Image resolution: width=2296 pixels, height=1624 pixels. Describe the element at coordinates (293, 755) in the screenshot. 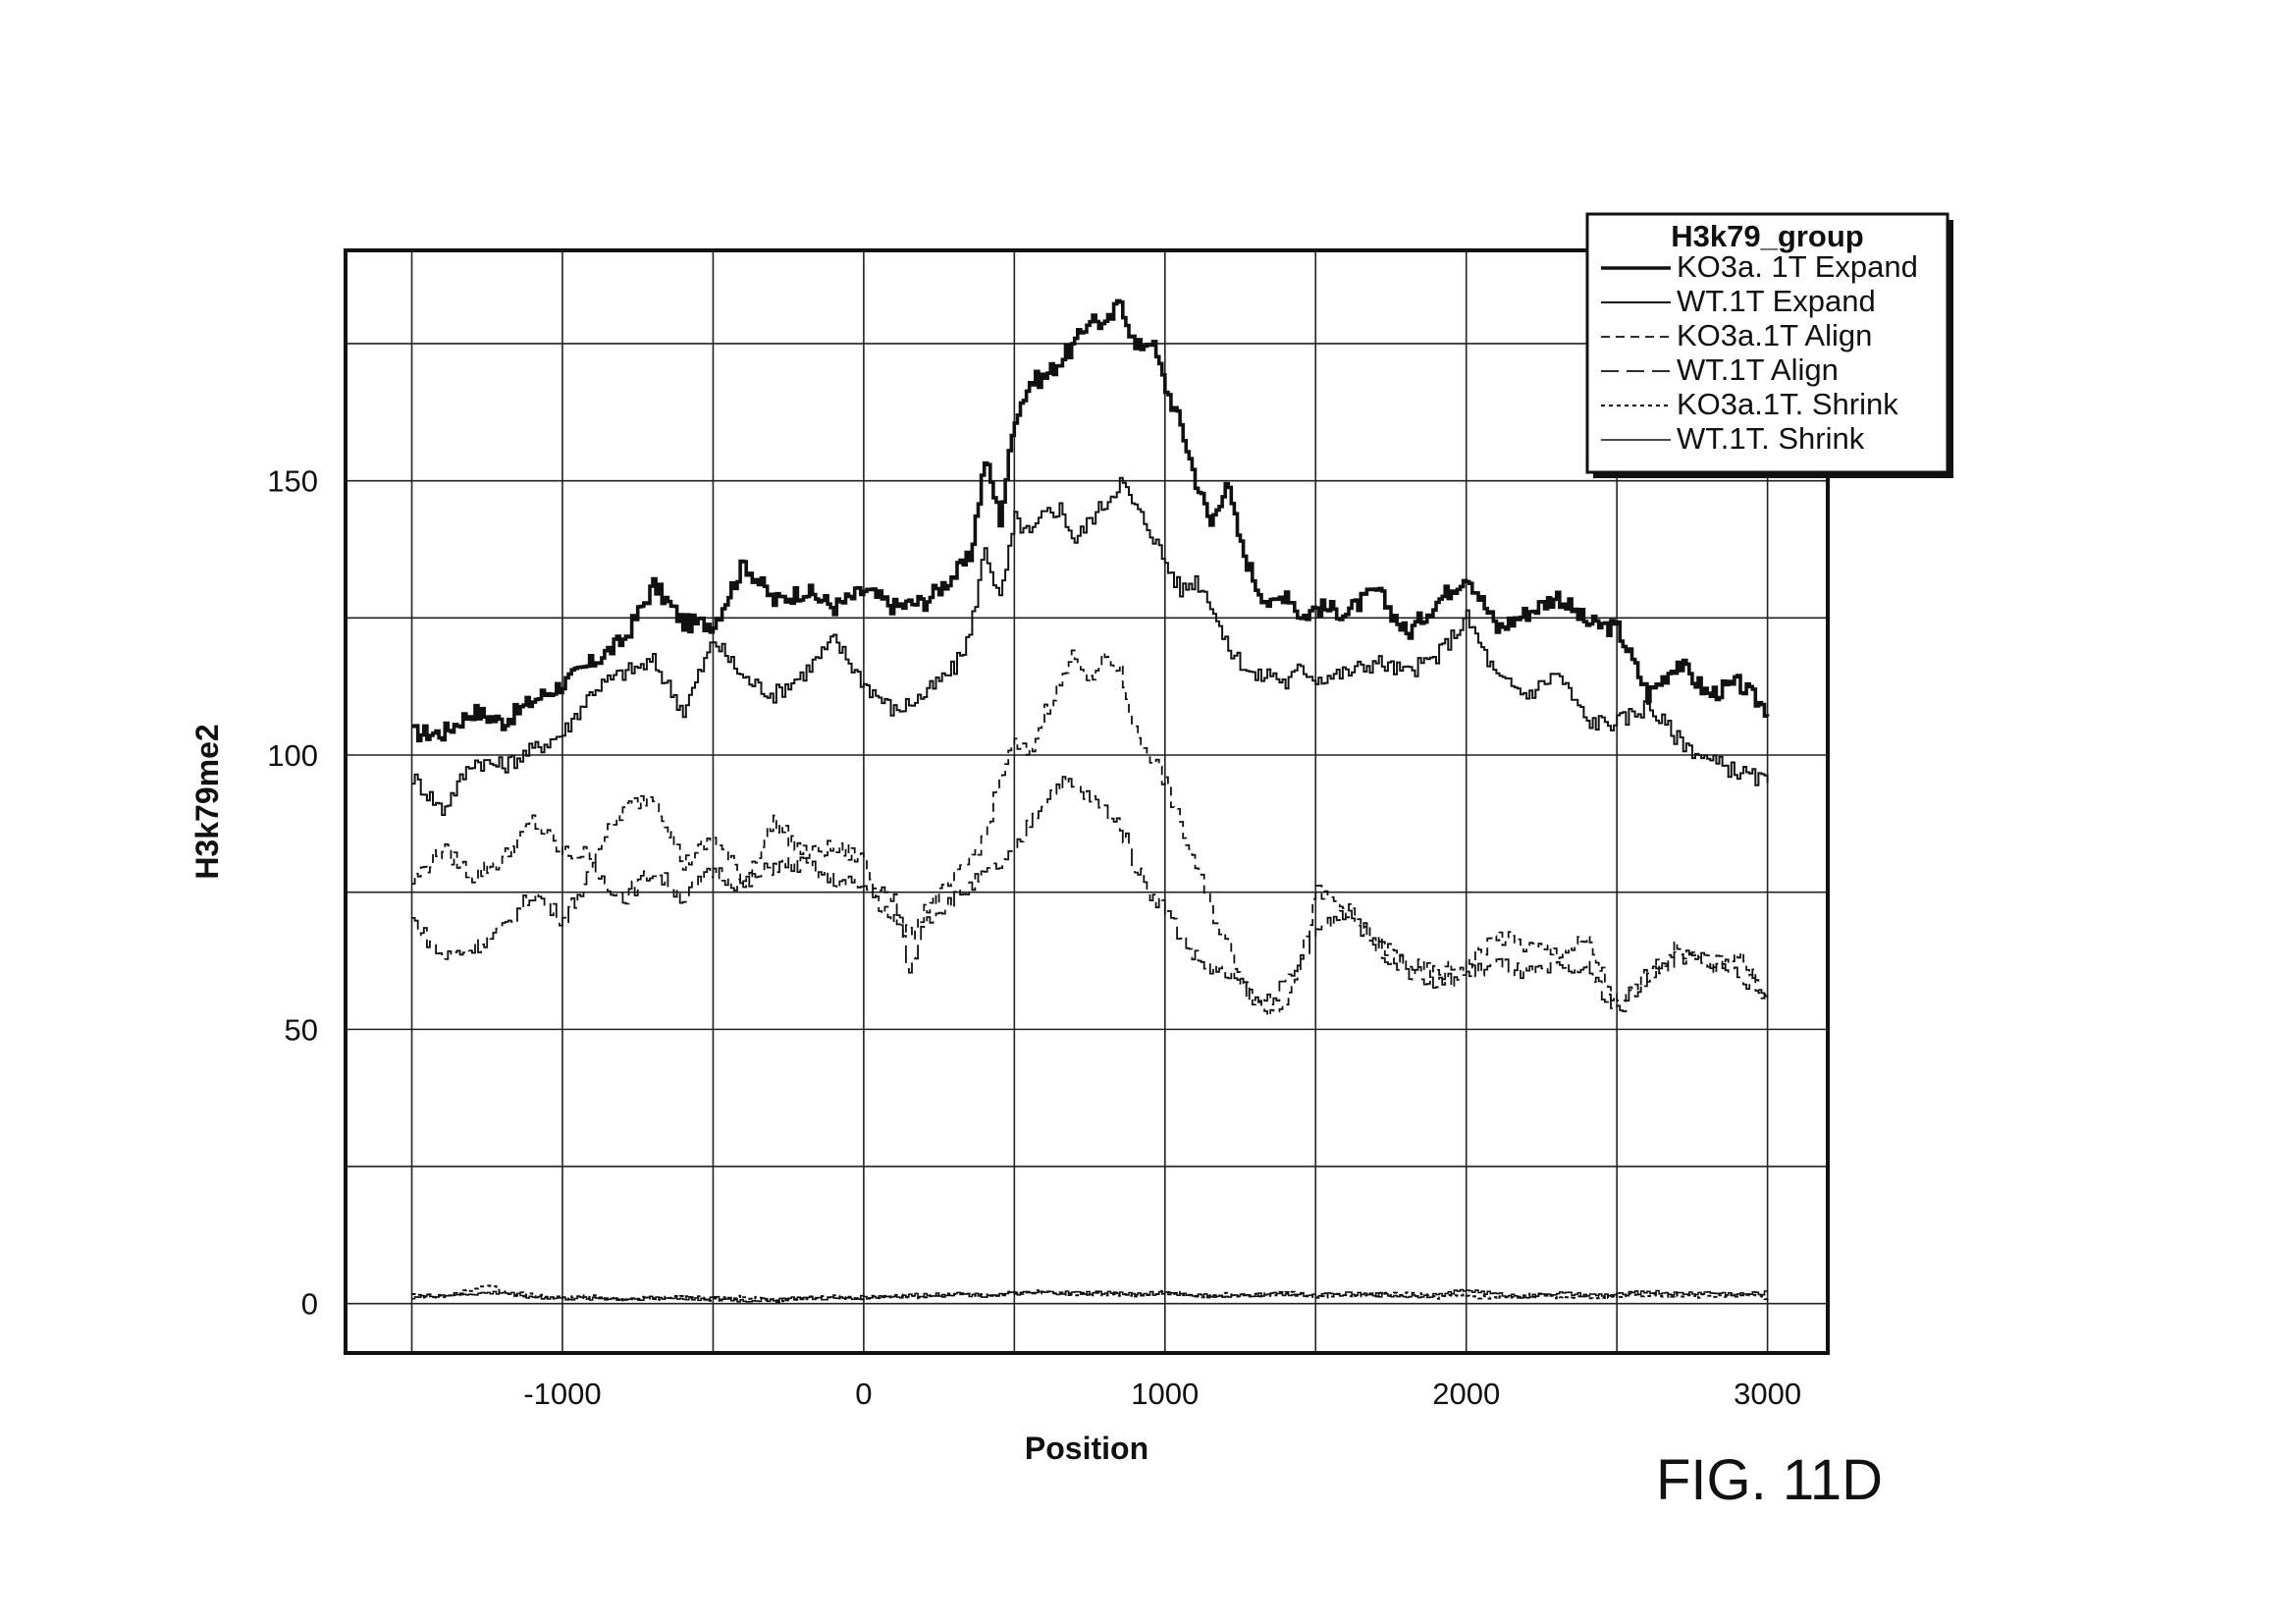

I see `y-tick-label: 100` at that location.